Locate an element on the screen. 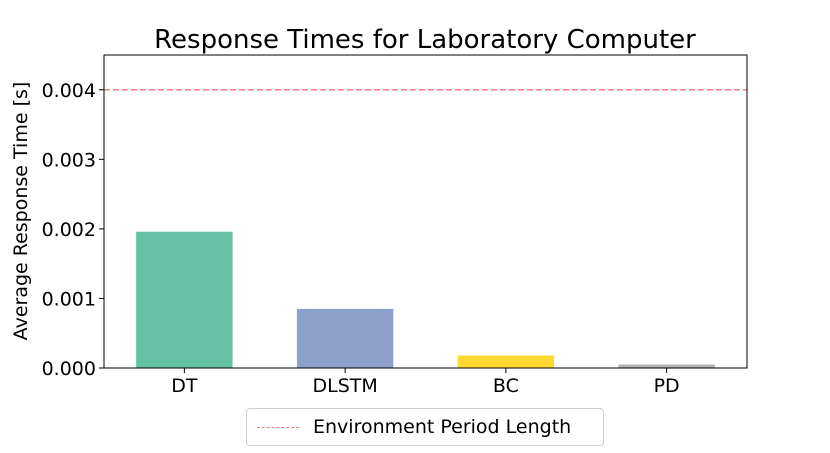  y-tick-label: 0.000 is located at coordinates (69, 369).